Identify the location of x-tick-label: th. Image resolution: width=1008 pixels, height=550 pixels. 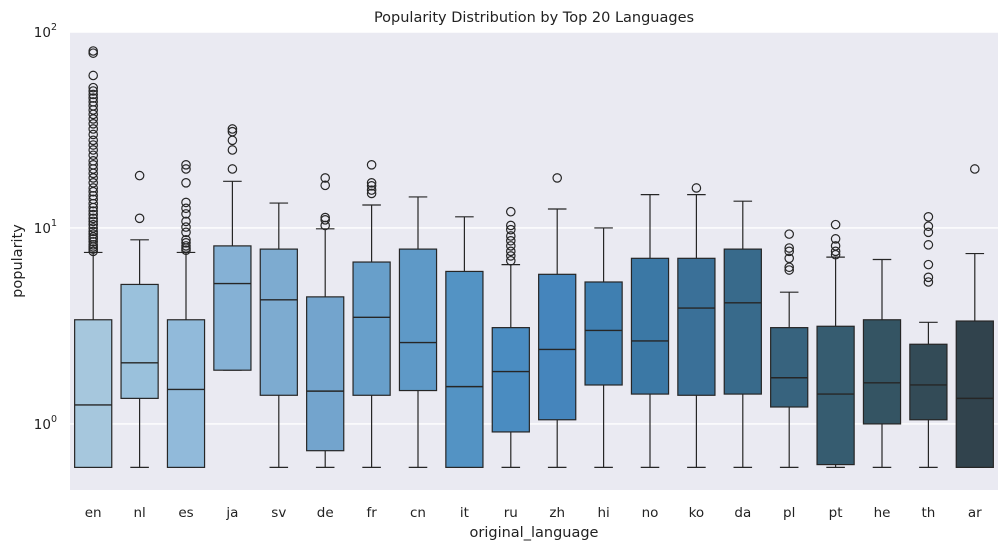
(928, 513).